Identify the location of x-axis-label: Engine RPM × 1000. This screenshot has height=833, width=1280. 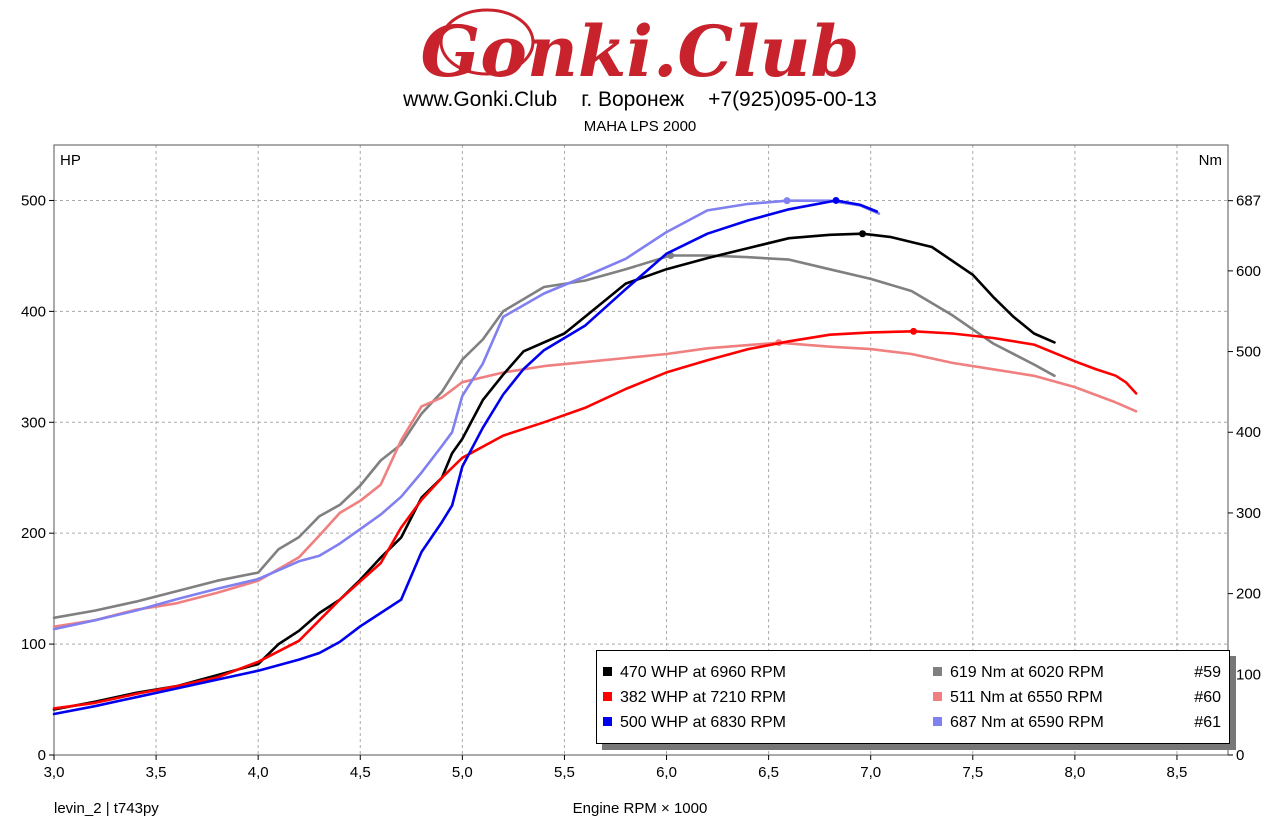
(640, 808).